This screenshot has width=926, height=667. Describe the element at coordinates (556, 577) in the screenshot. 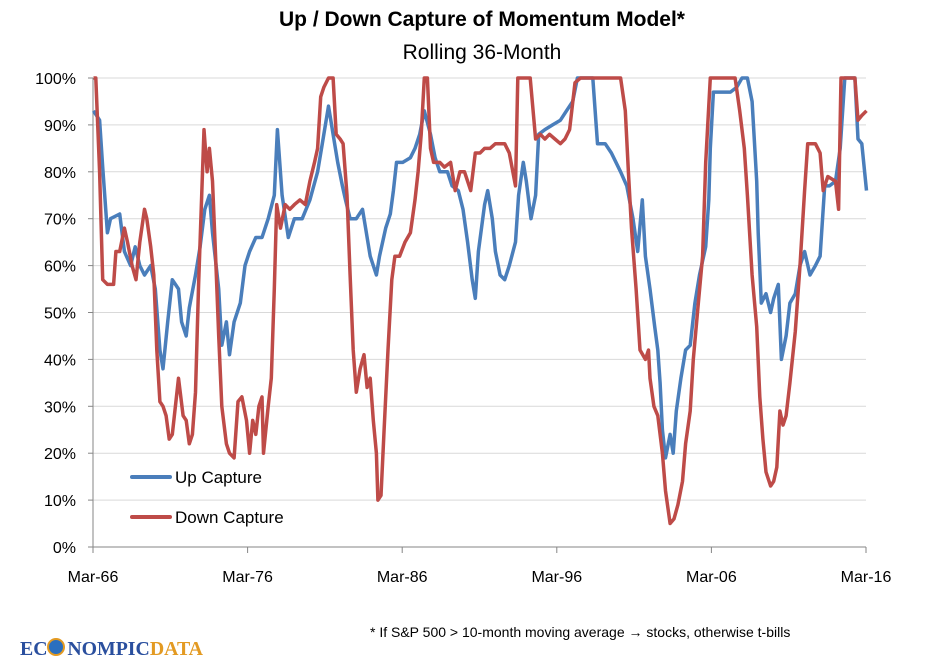

I see `x-tick-label: Mar-96` at that location.